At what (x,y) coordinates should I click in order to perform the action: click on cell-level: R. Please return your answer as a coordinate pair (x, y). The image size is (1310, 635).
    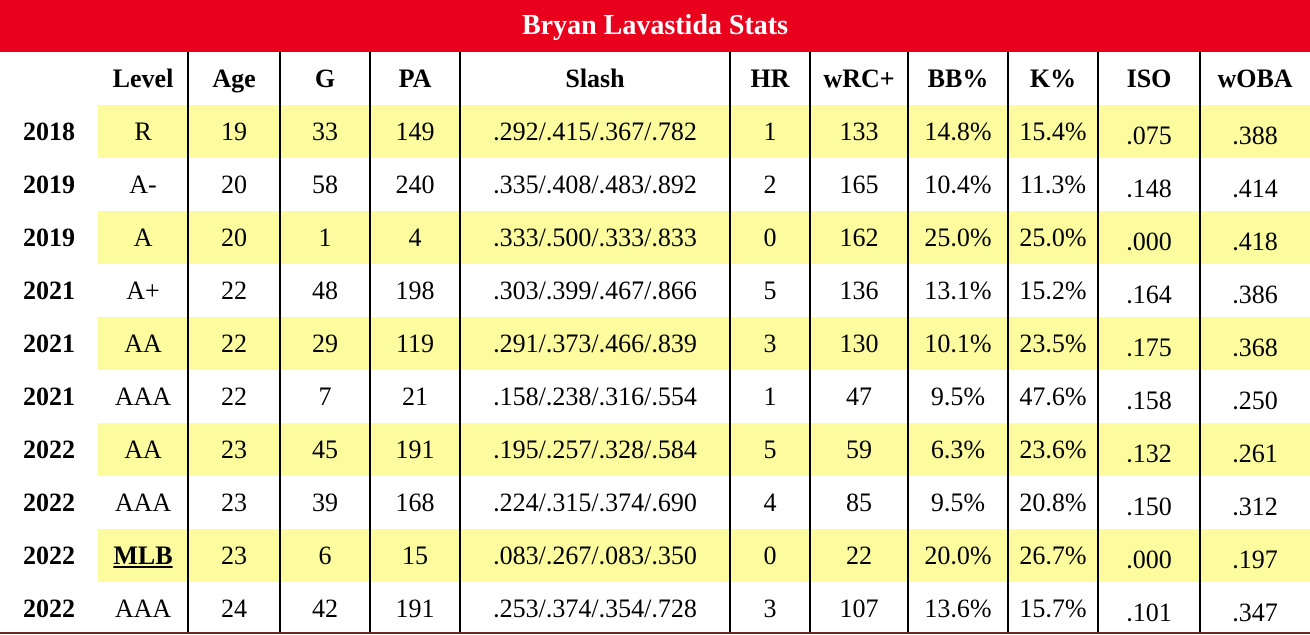
    Looking at the image, I should click on (143, 131).